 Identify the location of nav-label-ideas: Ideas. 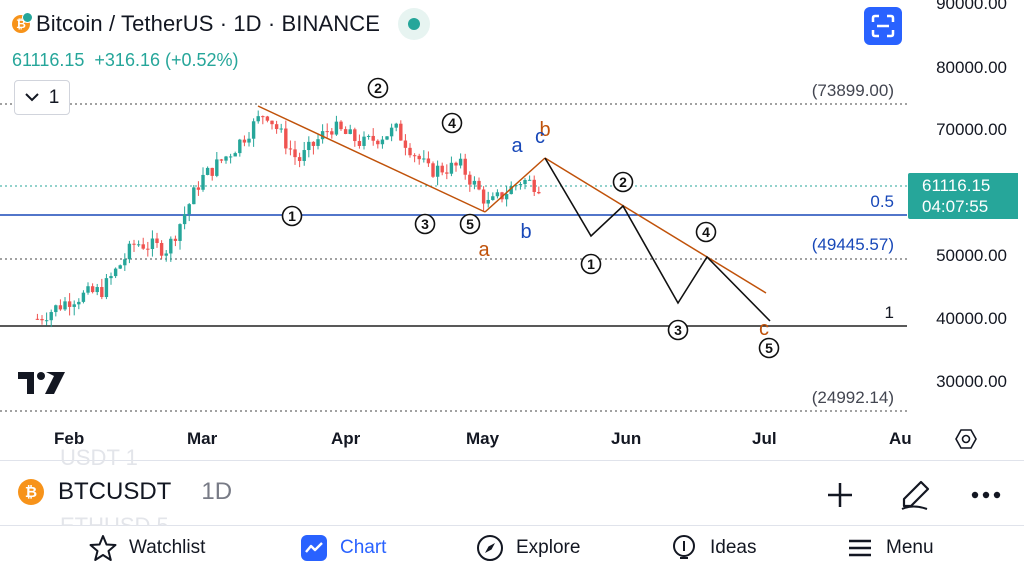
(733, 547).